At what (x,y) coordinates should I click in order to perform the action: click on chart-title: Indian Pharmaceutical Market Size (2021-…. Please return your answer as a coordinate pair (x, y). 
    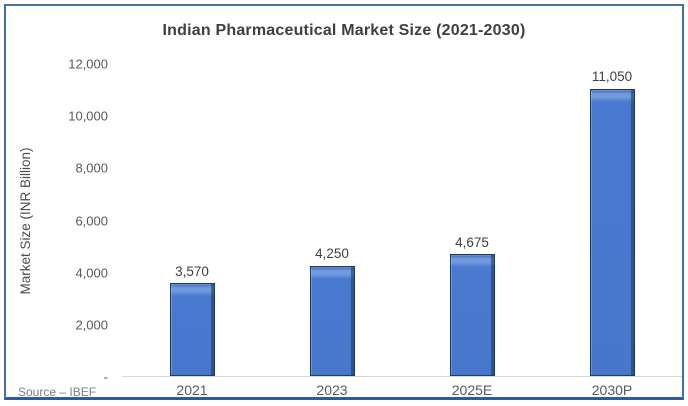
    Looking at the image, I should click on (344, 30).